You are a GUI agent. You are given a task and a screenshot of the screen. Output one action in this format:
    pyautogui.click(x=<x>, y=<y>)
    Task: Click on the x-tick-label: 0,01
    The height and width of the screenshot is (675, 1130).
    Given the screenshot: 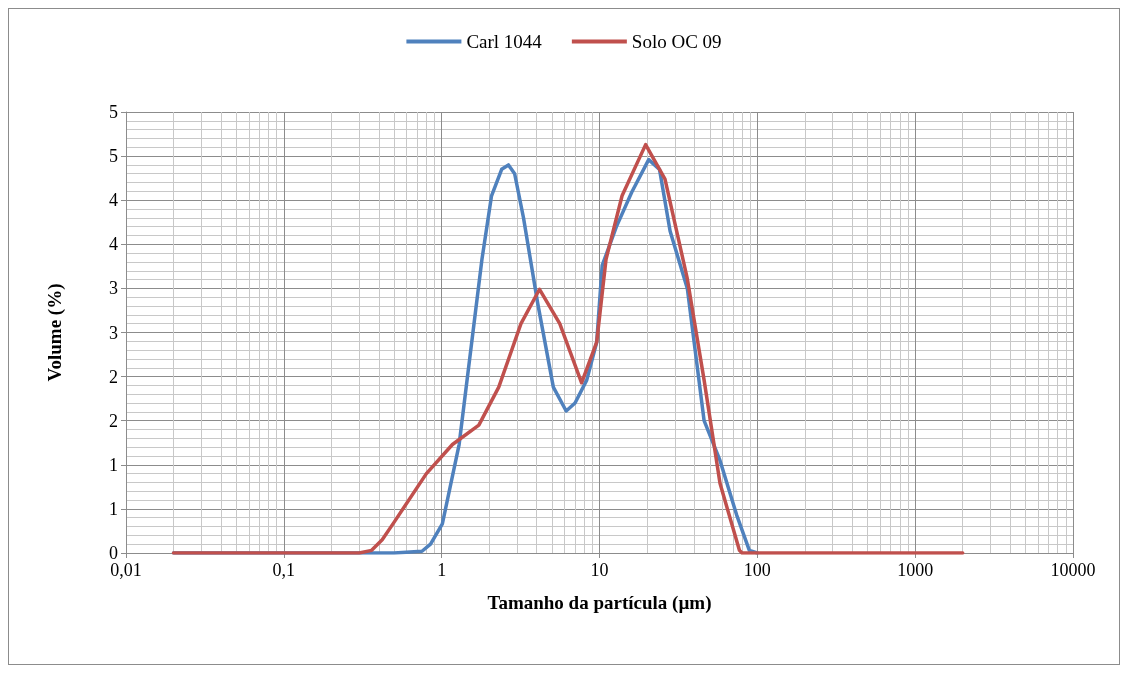 What is the action you would take?
    pyautogui.click(x=126, y=570)
    